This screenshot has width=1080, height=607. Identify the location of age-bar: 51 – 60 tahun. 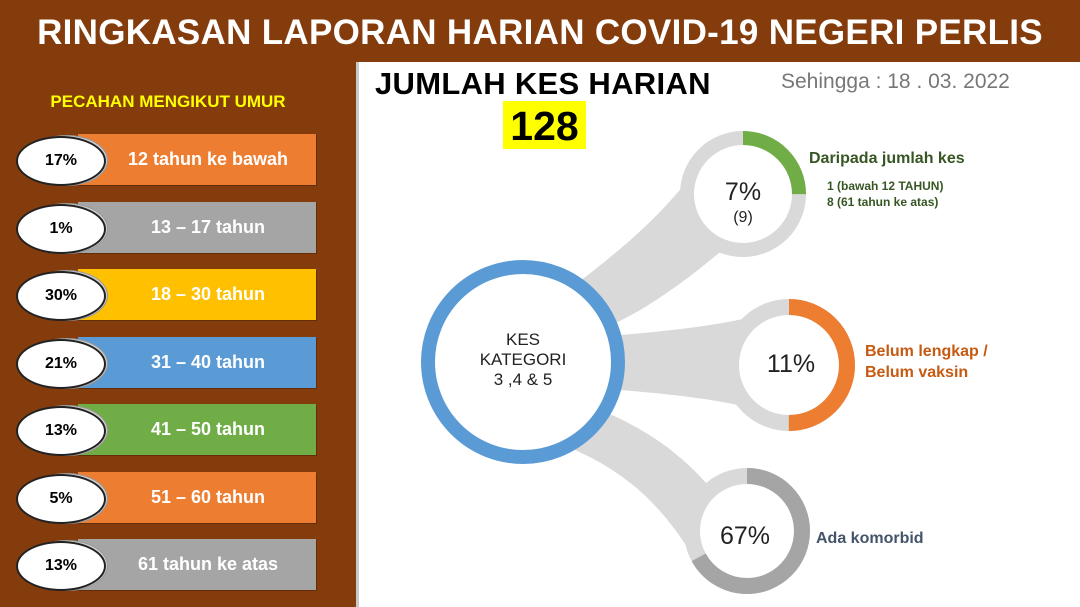
(197, 497).